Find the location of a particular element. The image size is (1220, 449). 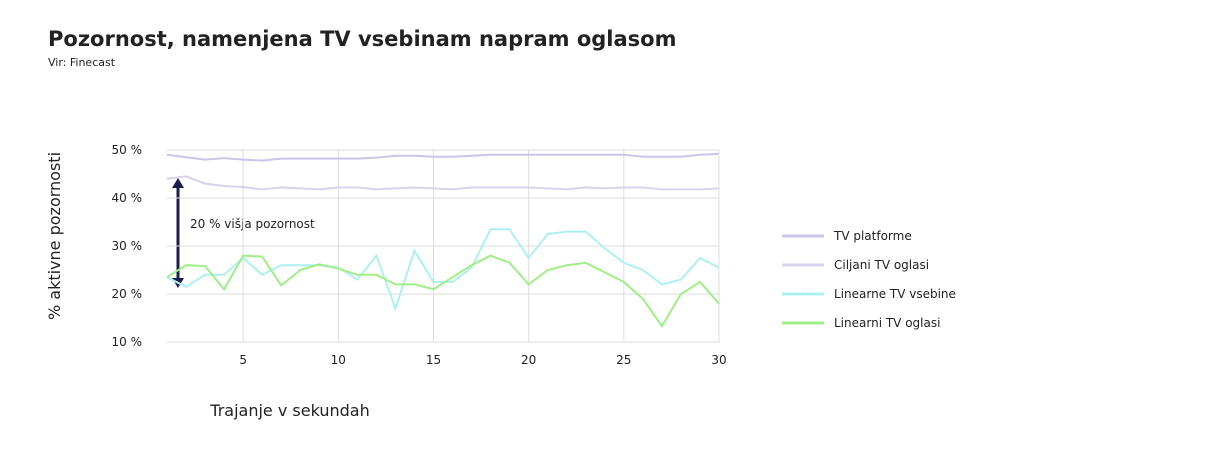

x-axis-label: Trajanje v sekundah is located at coordinates (289, 410).